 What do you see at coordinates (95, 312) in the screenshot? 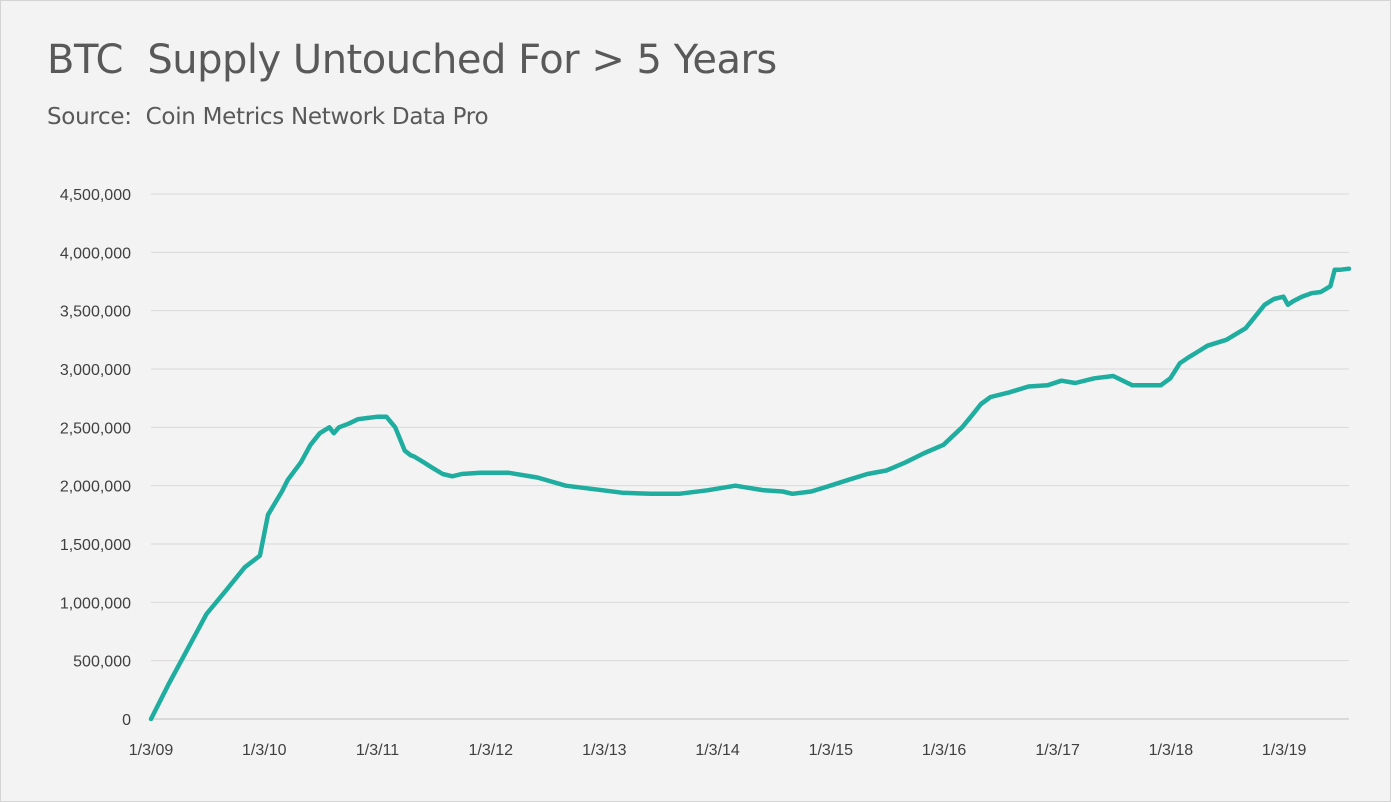
I see `y-tick-label: 3,500,000` at bounding box center [95, 312].